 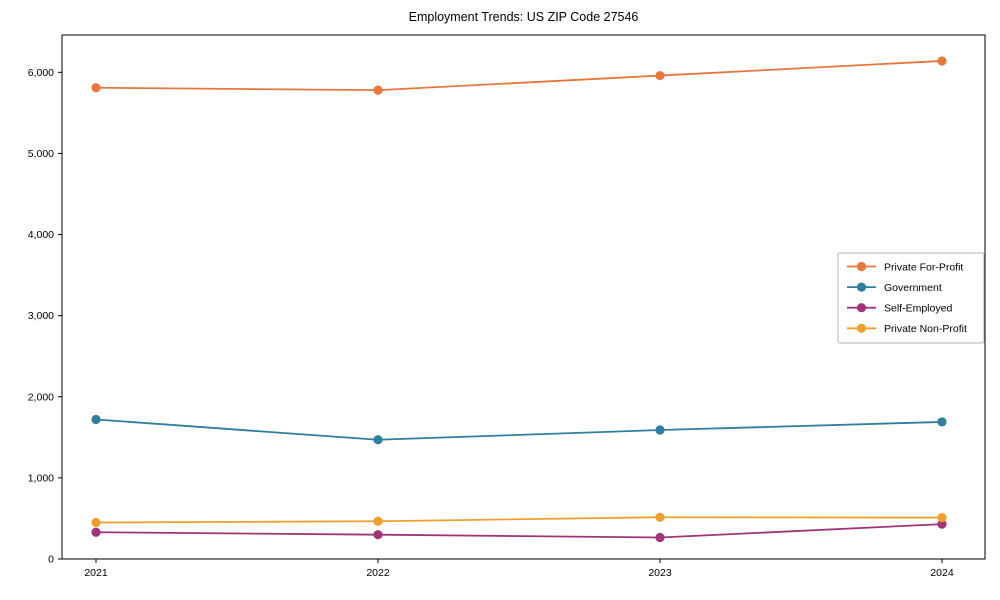 I want to click on legend-item-private-for-profit: Private For-Profit, so click(x=905, y=267).